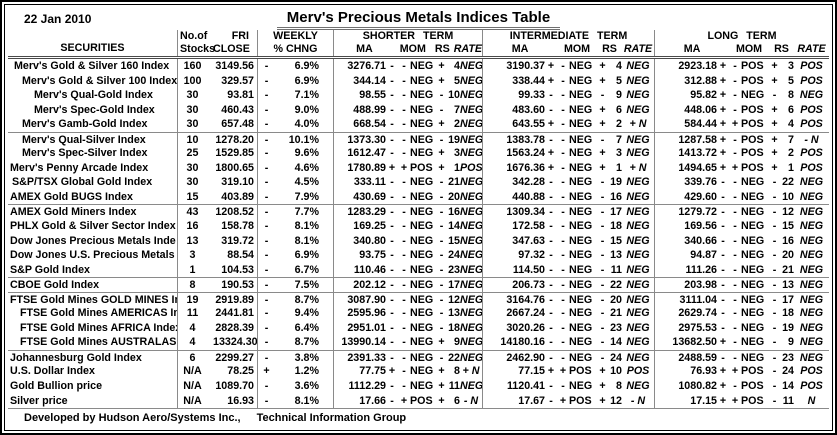 This screenshot has width=837, height=435. Describe the element at coordinates (742, 168) in the screenshot. I see `long-term-cell: 1494.65 + + POS +1 POS` at that location.